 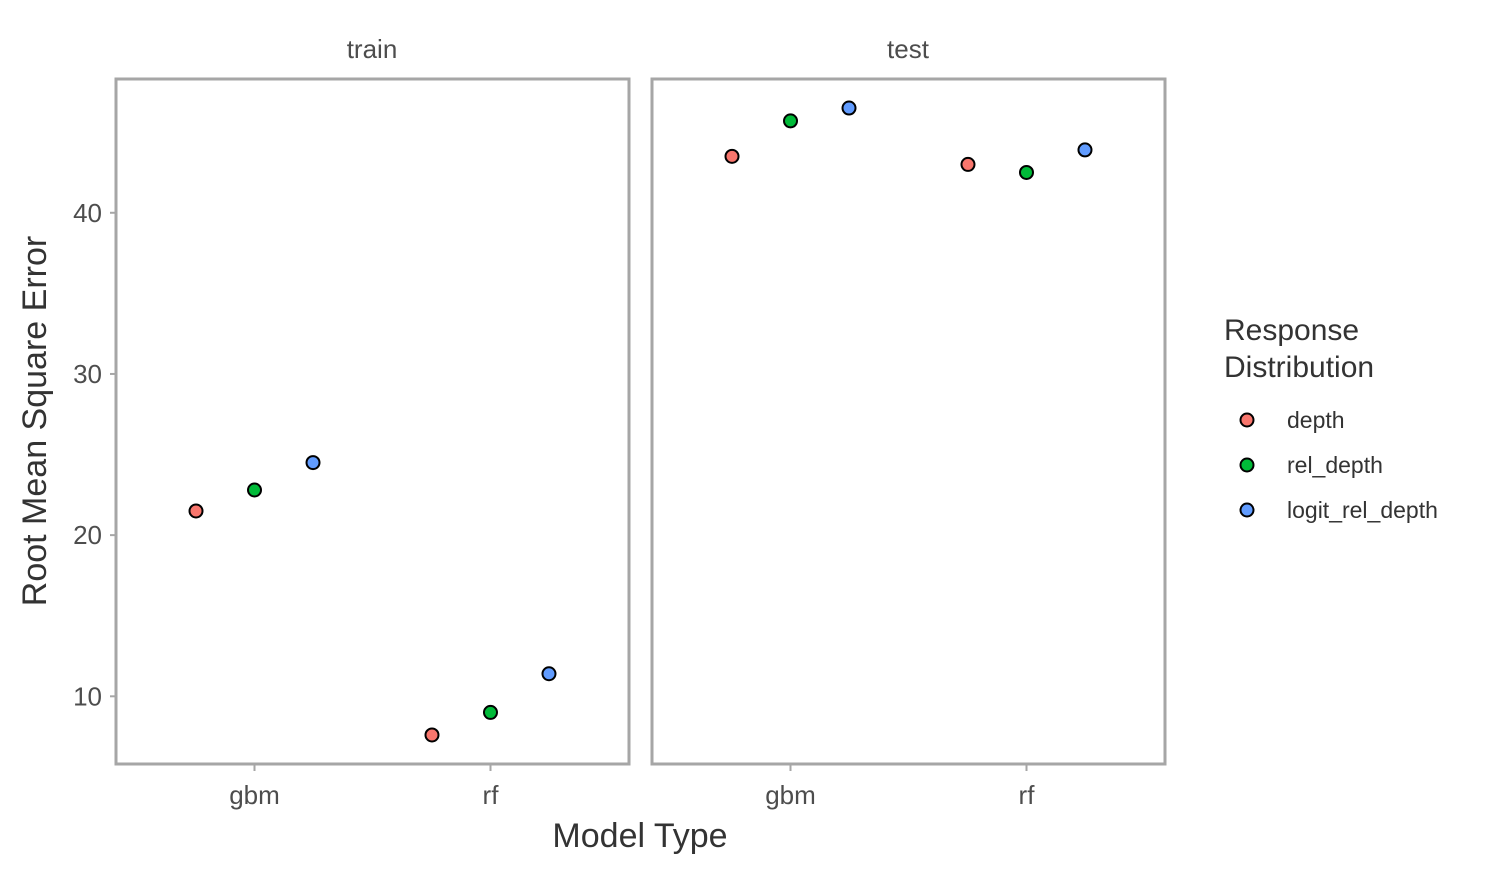 I want to click on legend-label-logit-rel-depth: logit_rel_depth, so click(x=1362, y=510).